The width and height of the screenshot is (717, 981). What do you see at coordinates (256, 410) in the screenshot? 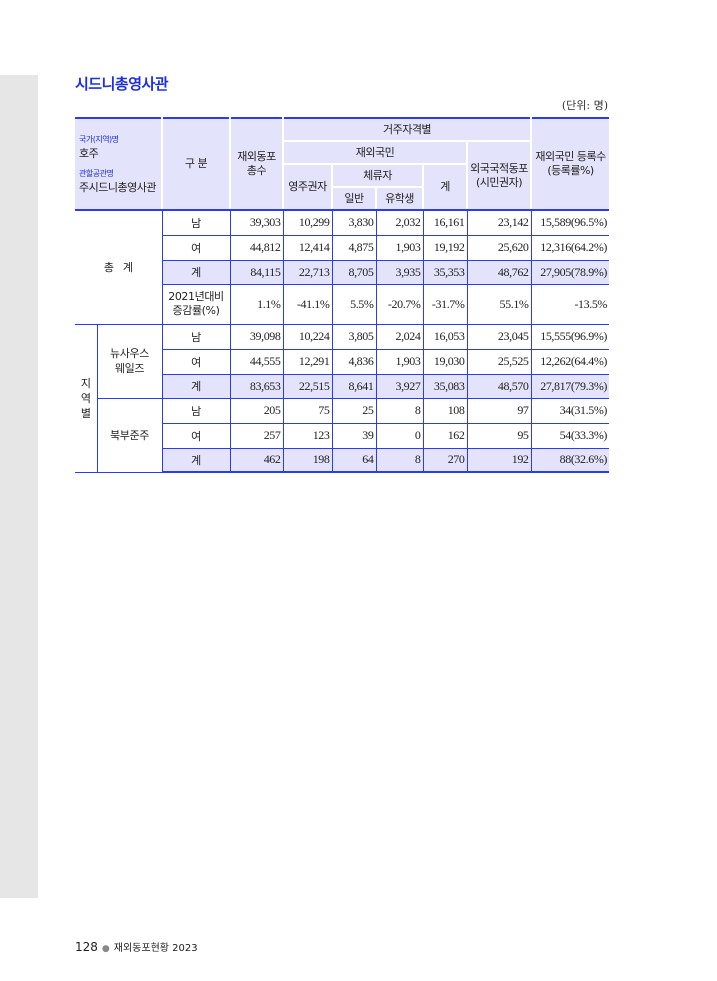
I see `value-cell: 205` at bounding box center [256, 410].